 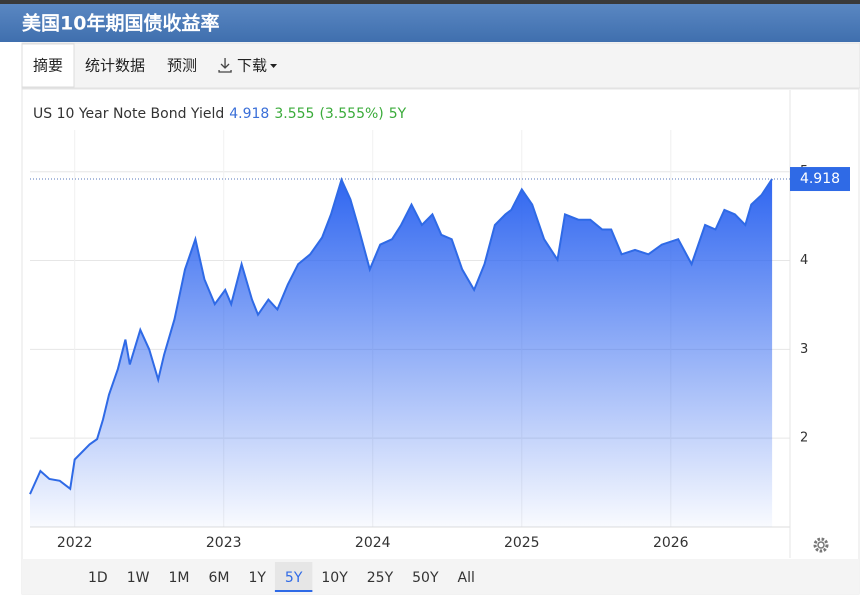 I want to click on settings-icon, so click(x=821, y=545).